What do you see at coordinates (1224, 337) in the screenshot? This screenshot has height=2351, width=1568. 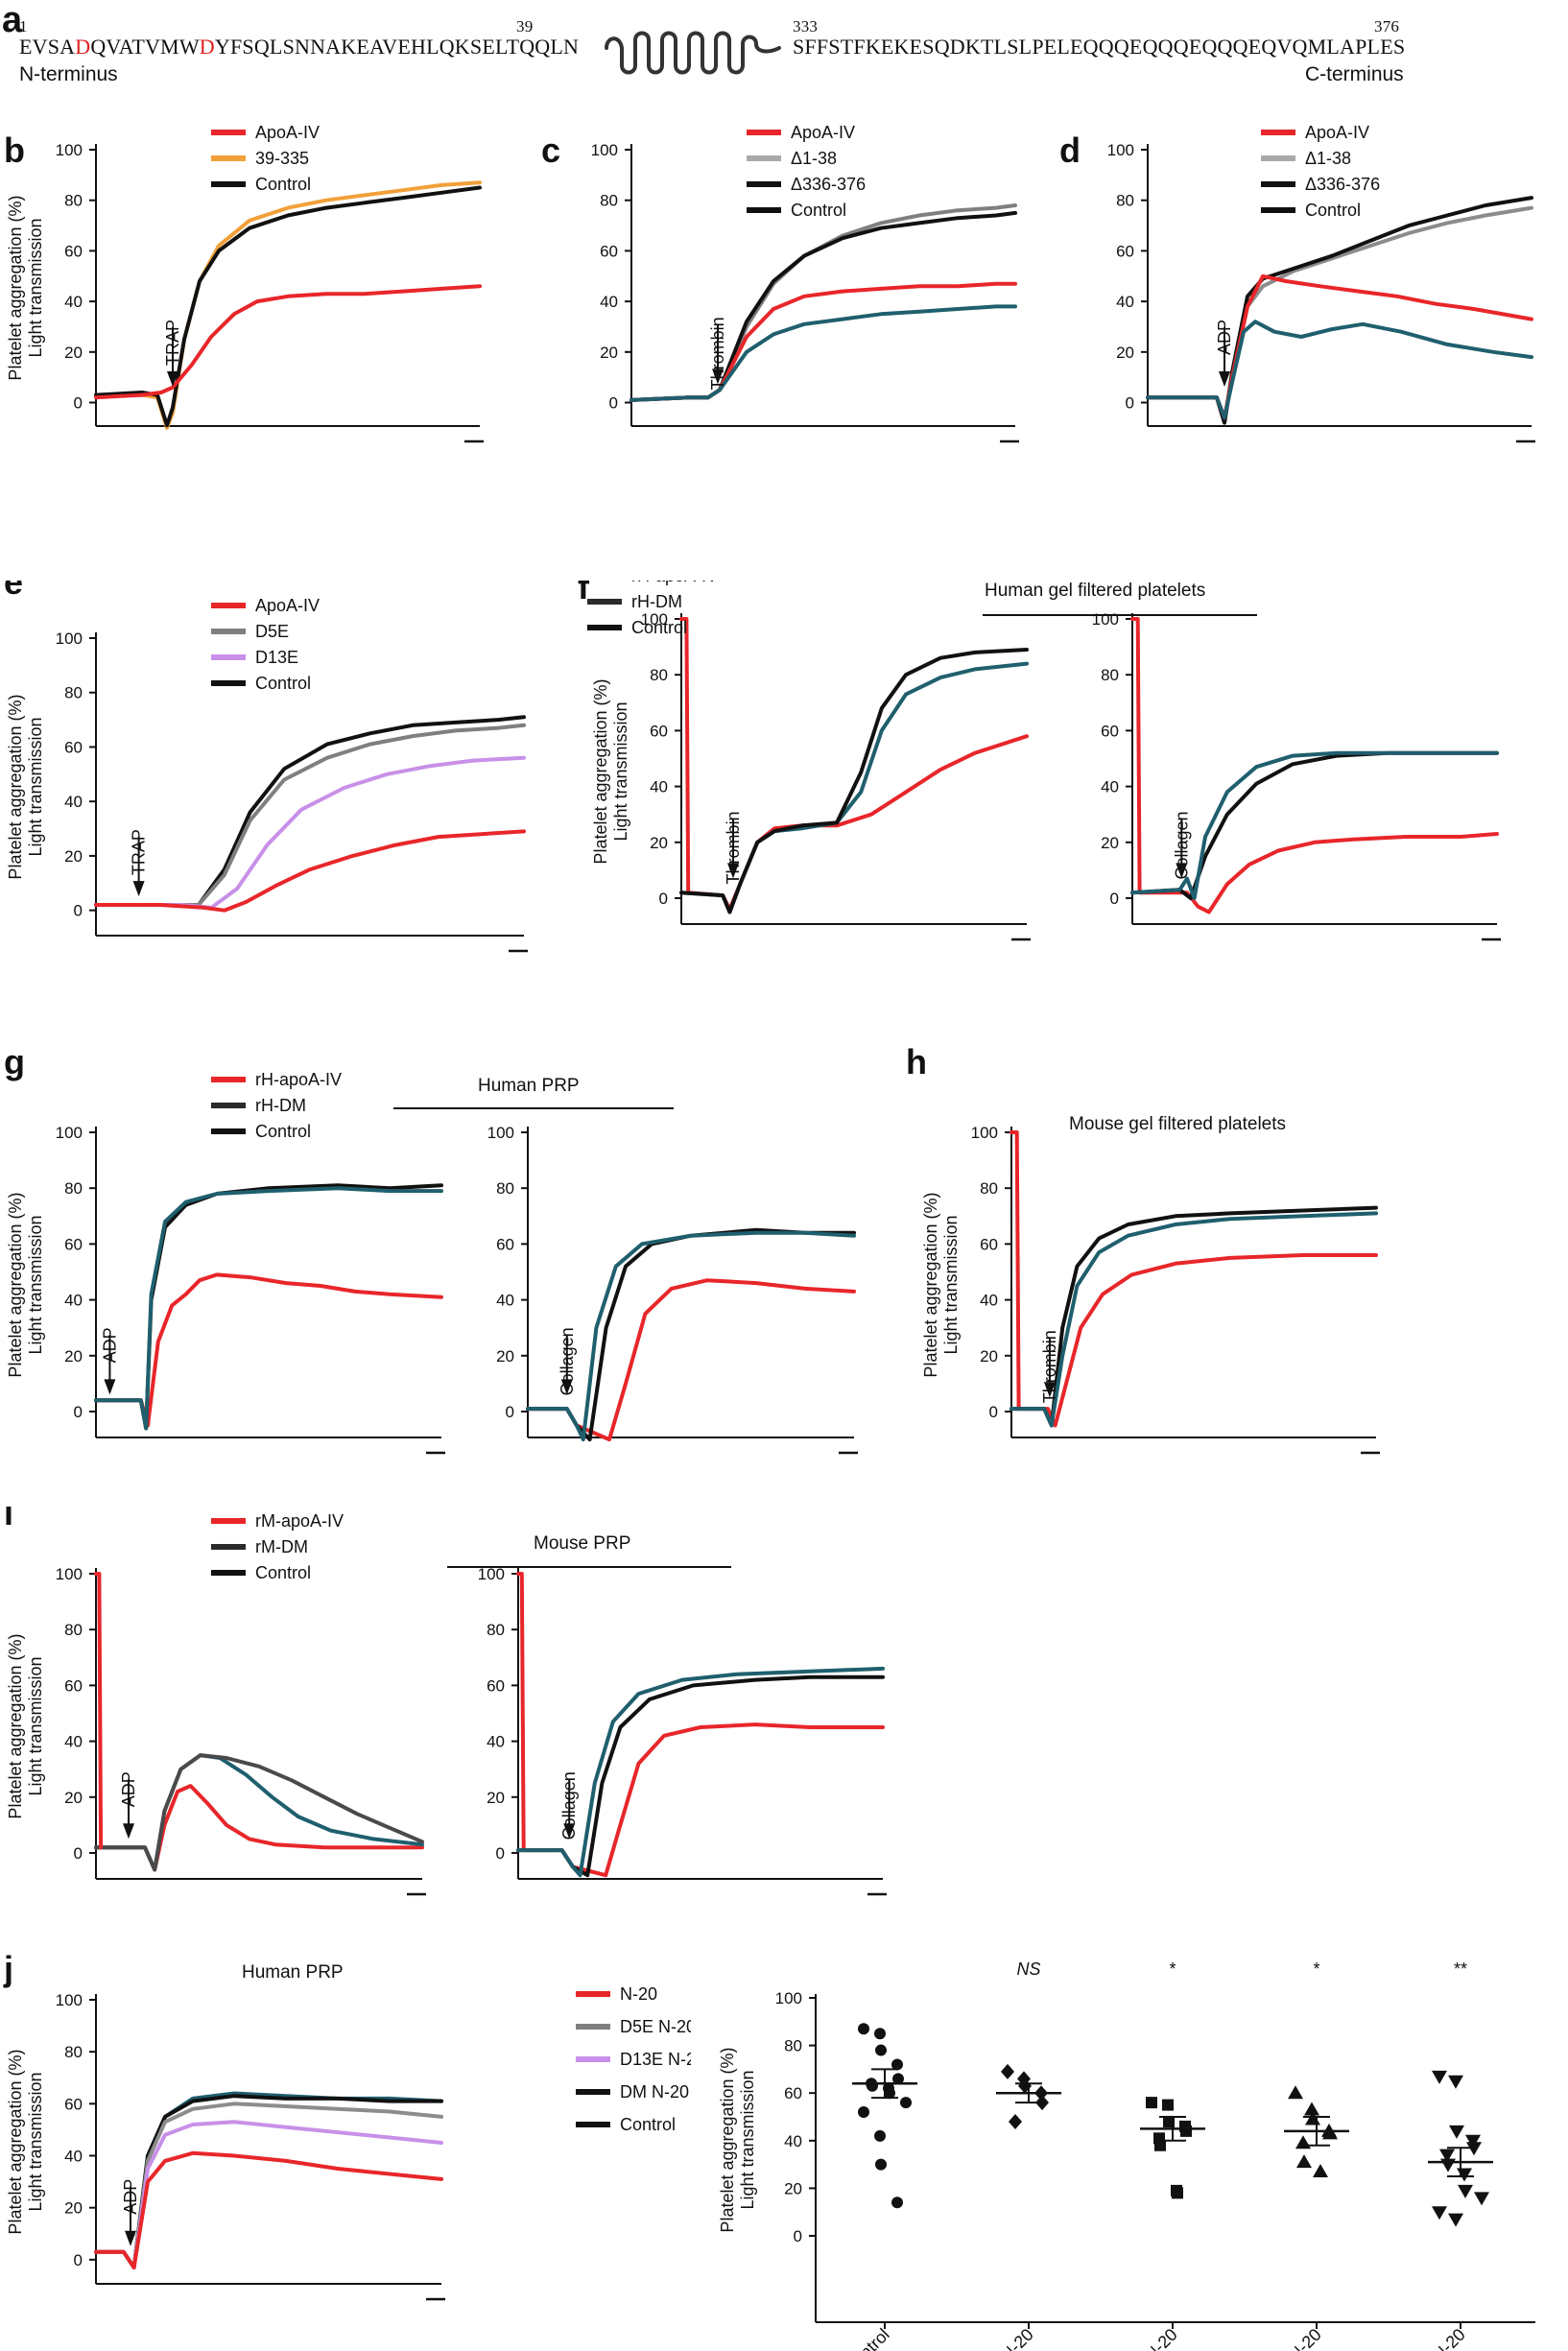 I see `agonist-label-d: ADP` at bounding box center [1224, 337].